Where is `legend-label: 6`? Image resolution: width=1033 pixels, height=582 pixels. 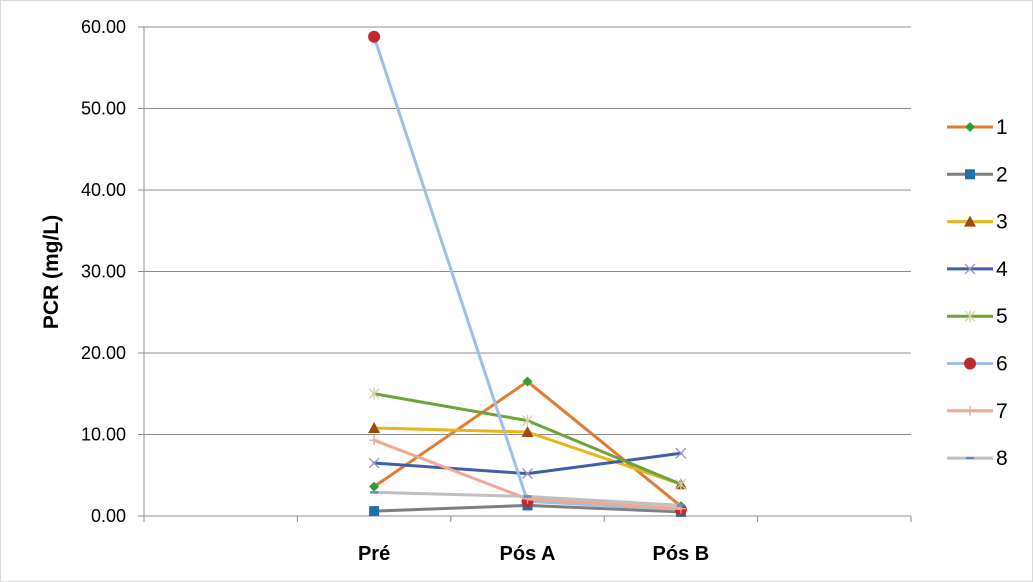
legend-label: 6 is located at coordinates (1002, 364).